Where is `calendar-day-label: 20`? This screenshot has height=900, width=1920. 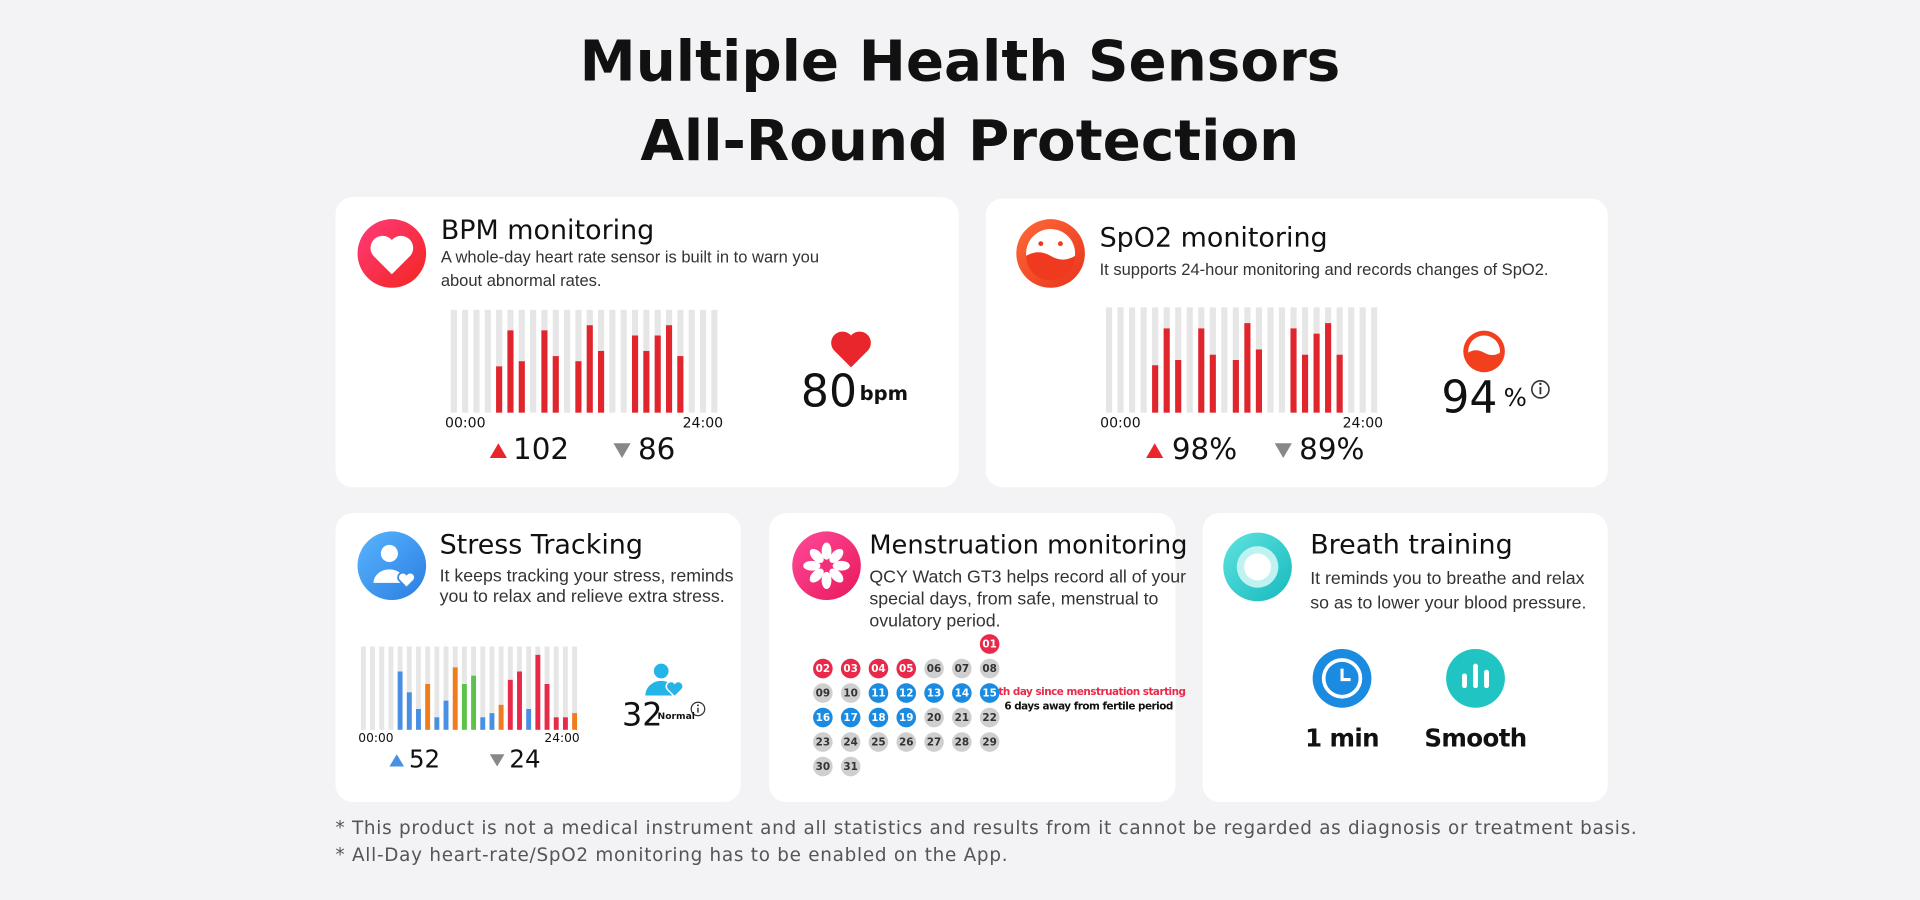
calendar-day-label: 20 is located at coordinates (934, 718).